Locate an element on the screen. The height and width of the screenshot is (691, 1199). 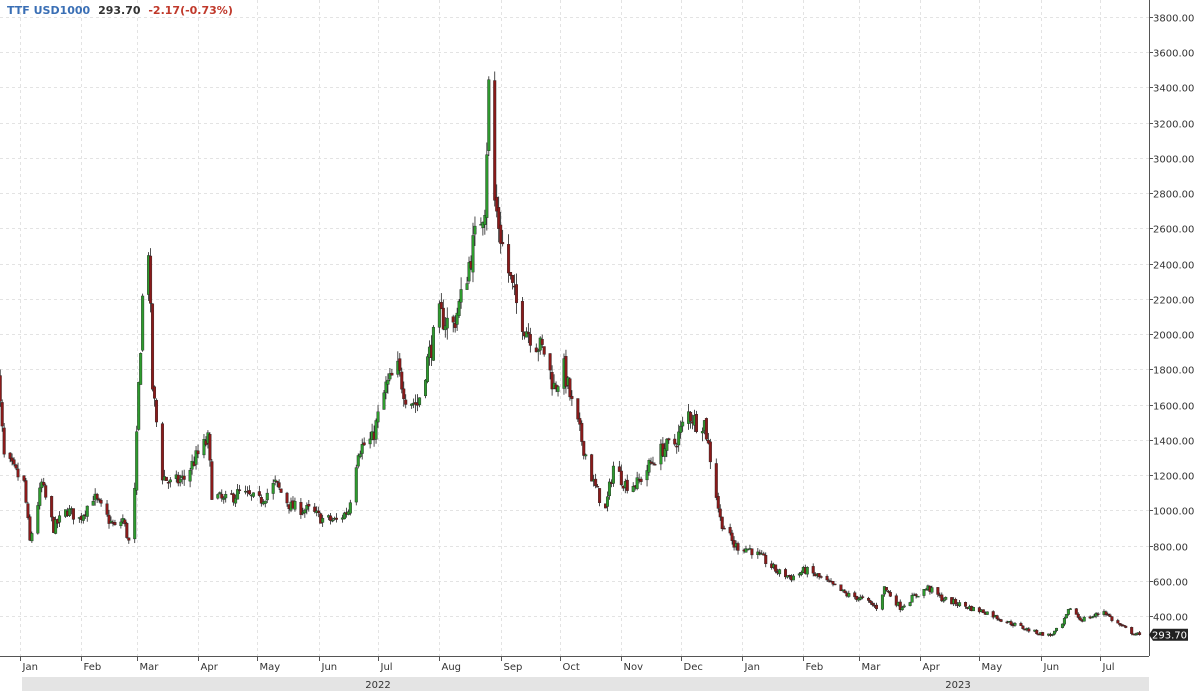
x-tick-label: Feb is located at coordinates (93, 667).